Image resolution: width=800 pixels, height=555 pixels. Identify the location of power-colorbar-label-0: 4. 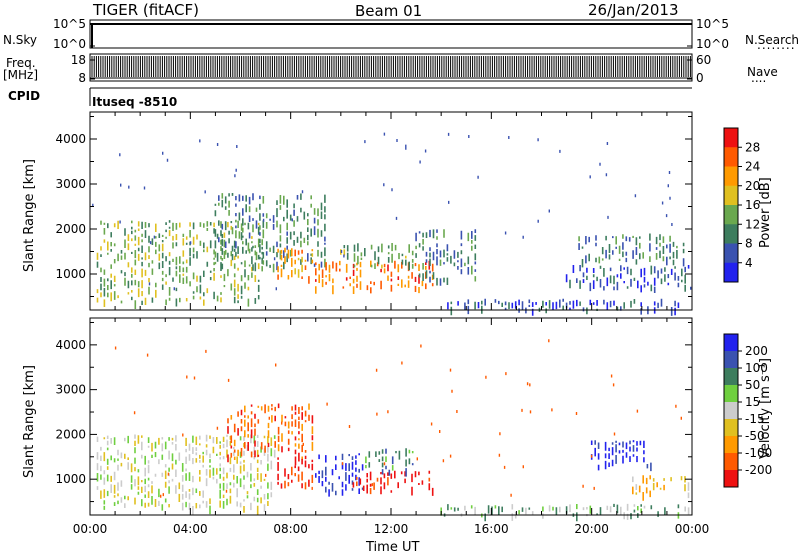
(749, 263).